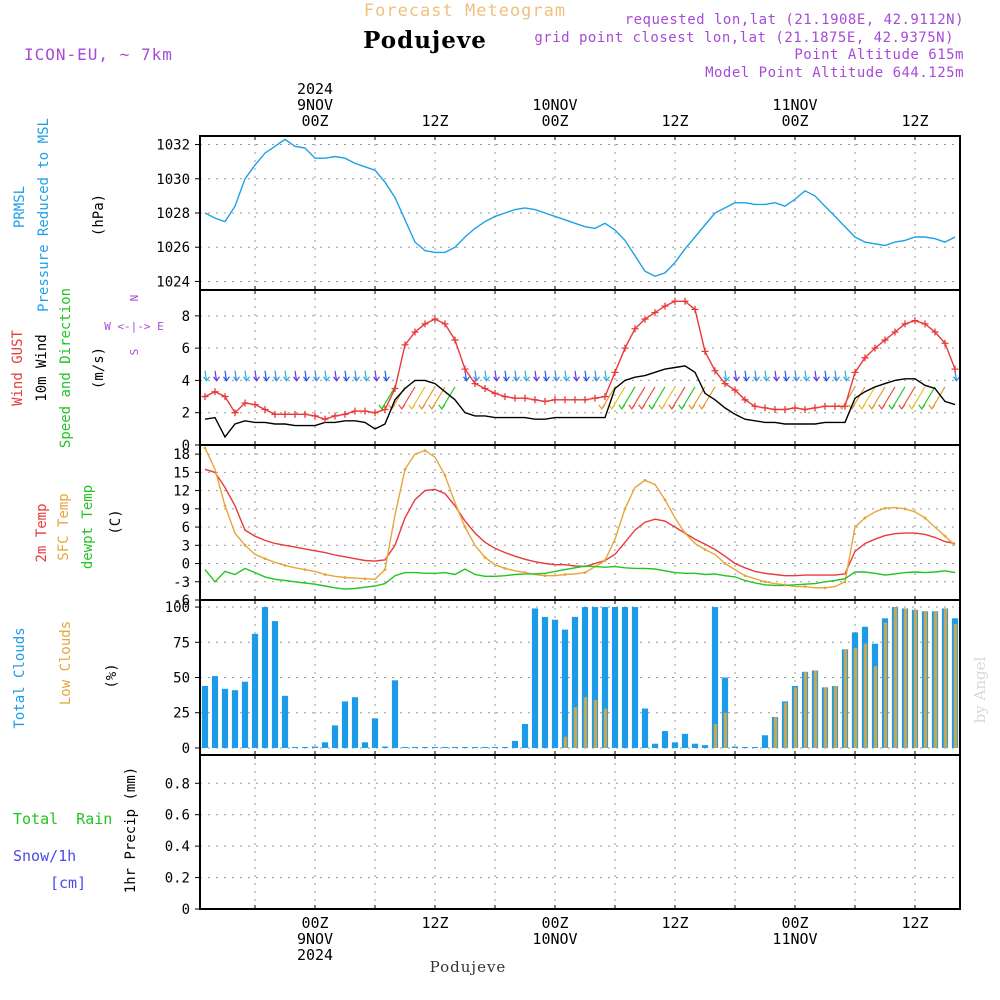  What do you see at coordinates (177, 847) in the screenshot?
I see `y-tick-label: 0.4` at bounding box center [177, 847].